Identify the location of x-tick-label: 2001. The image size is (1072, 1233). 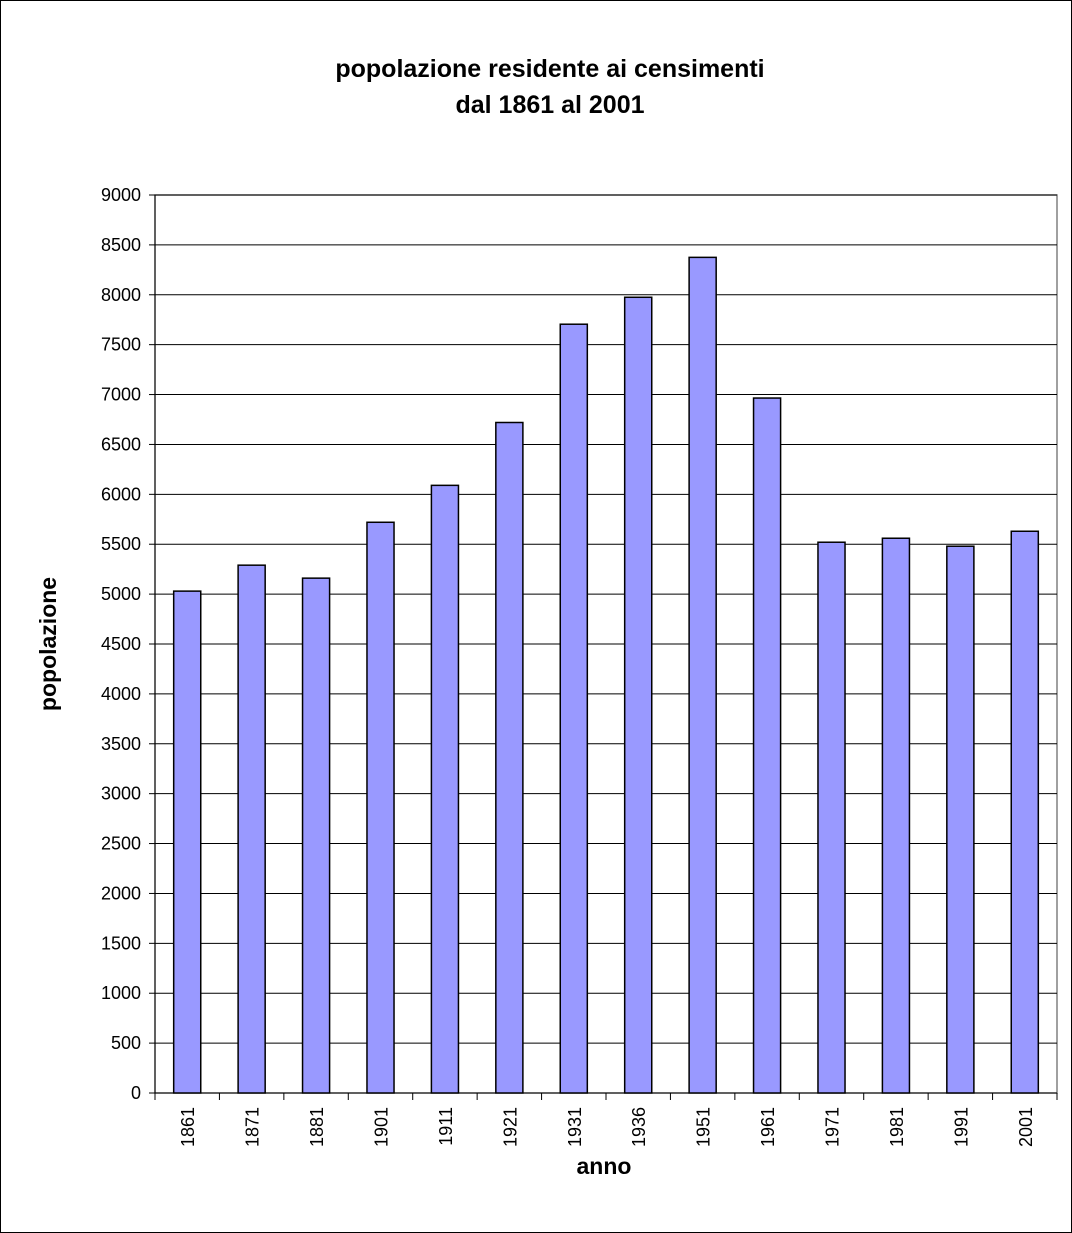
(1026, 1127).